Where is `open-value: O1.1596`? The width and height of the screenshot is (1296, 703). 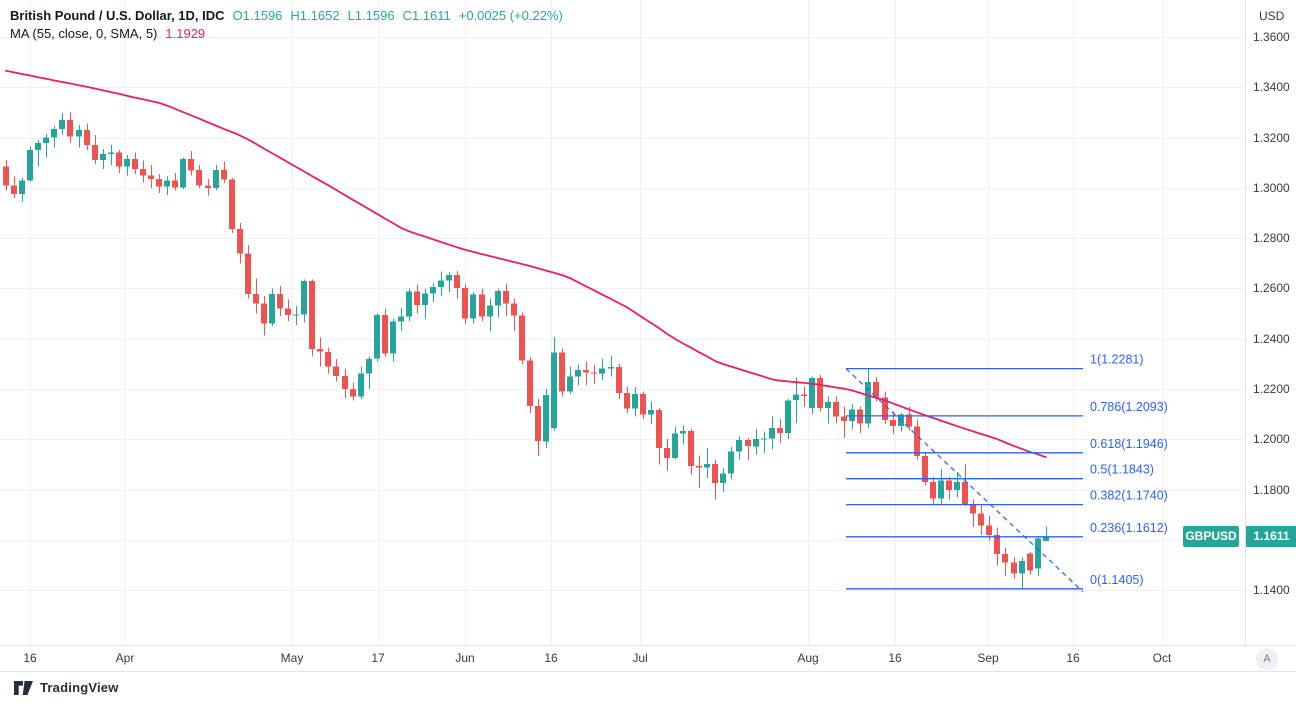
open-value: O1.1596 is located at coordinates (257, 15).